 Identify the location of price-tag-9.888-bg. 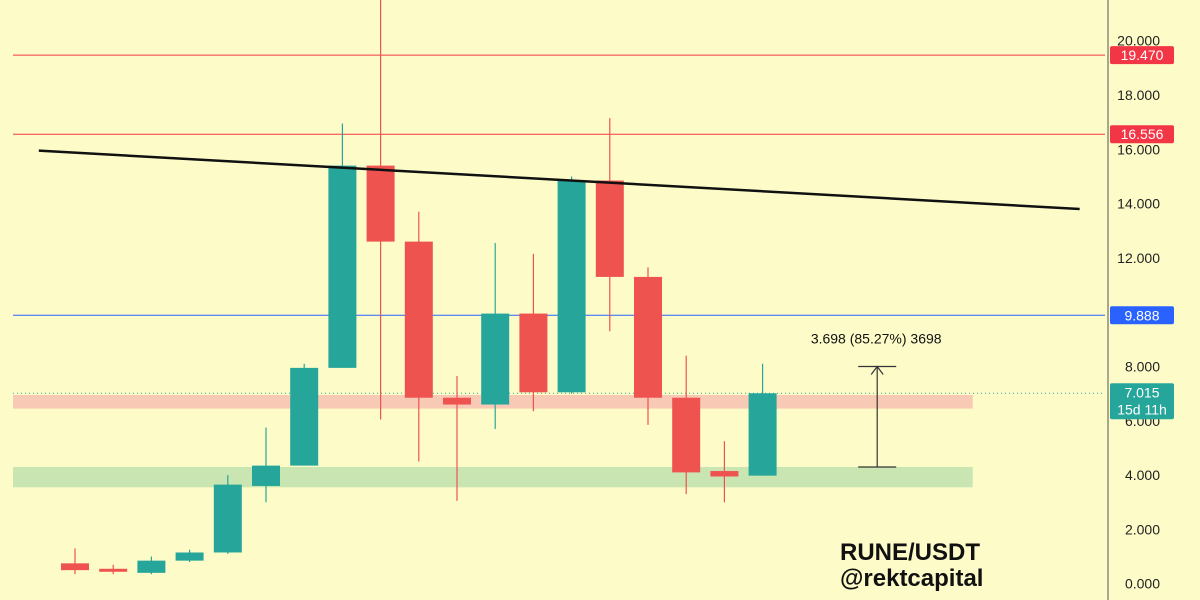
(1142, 315).